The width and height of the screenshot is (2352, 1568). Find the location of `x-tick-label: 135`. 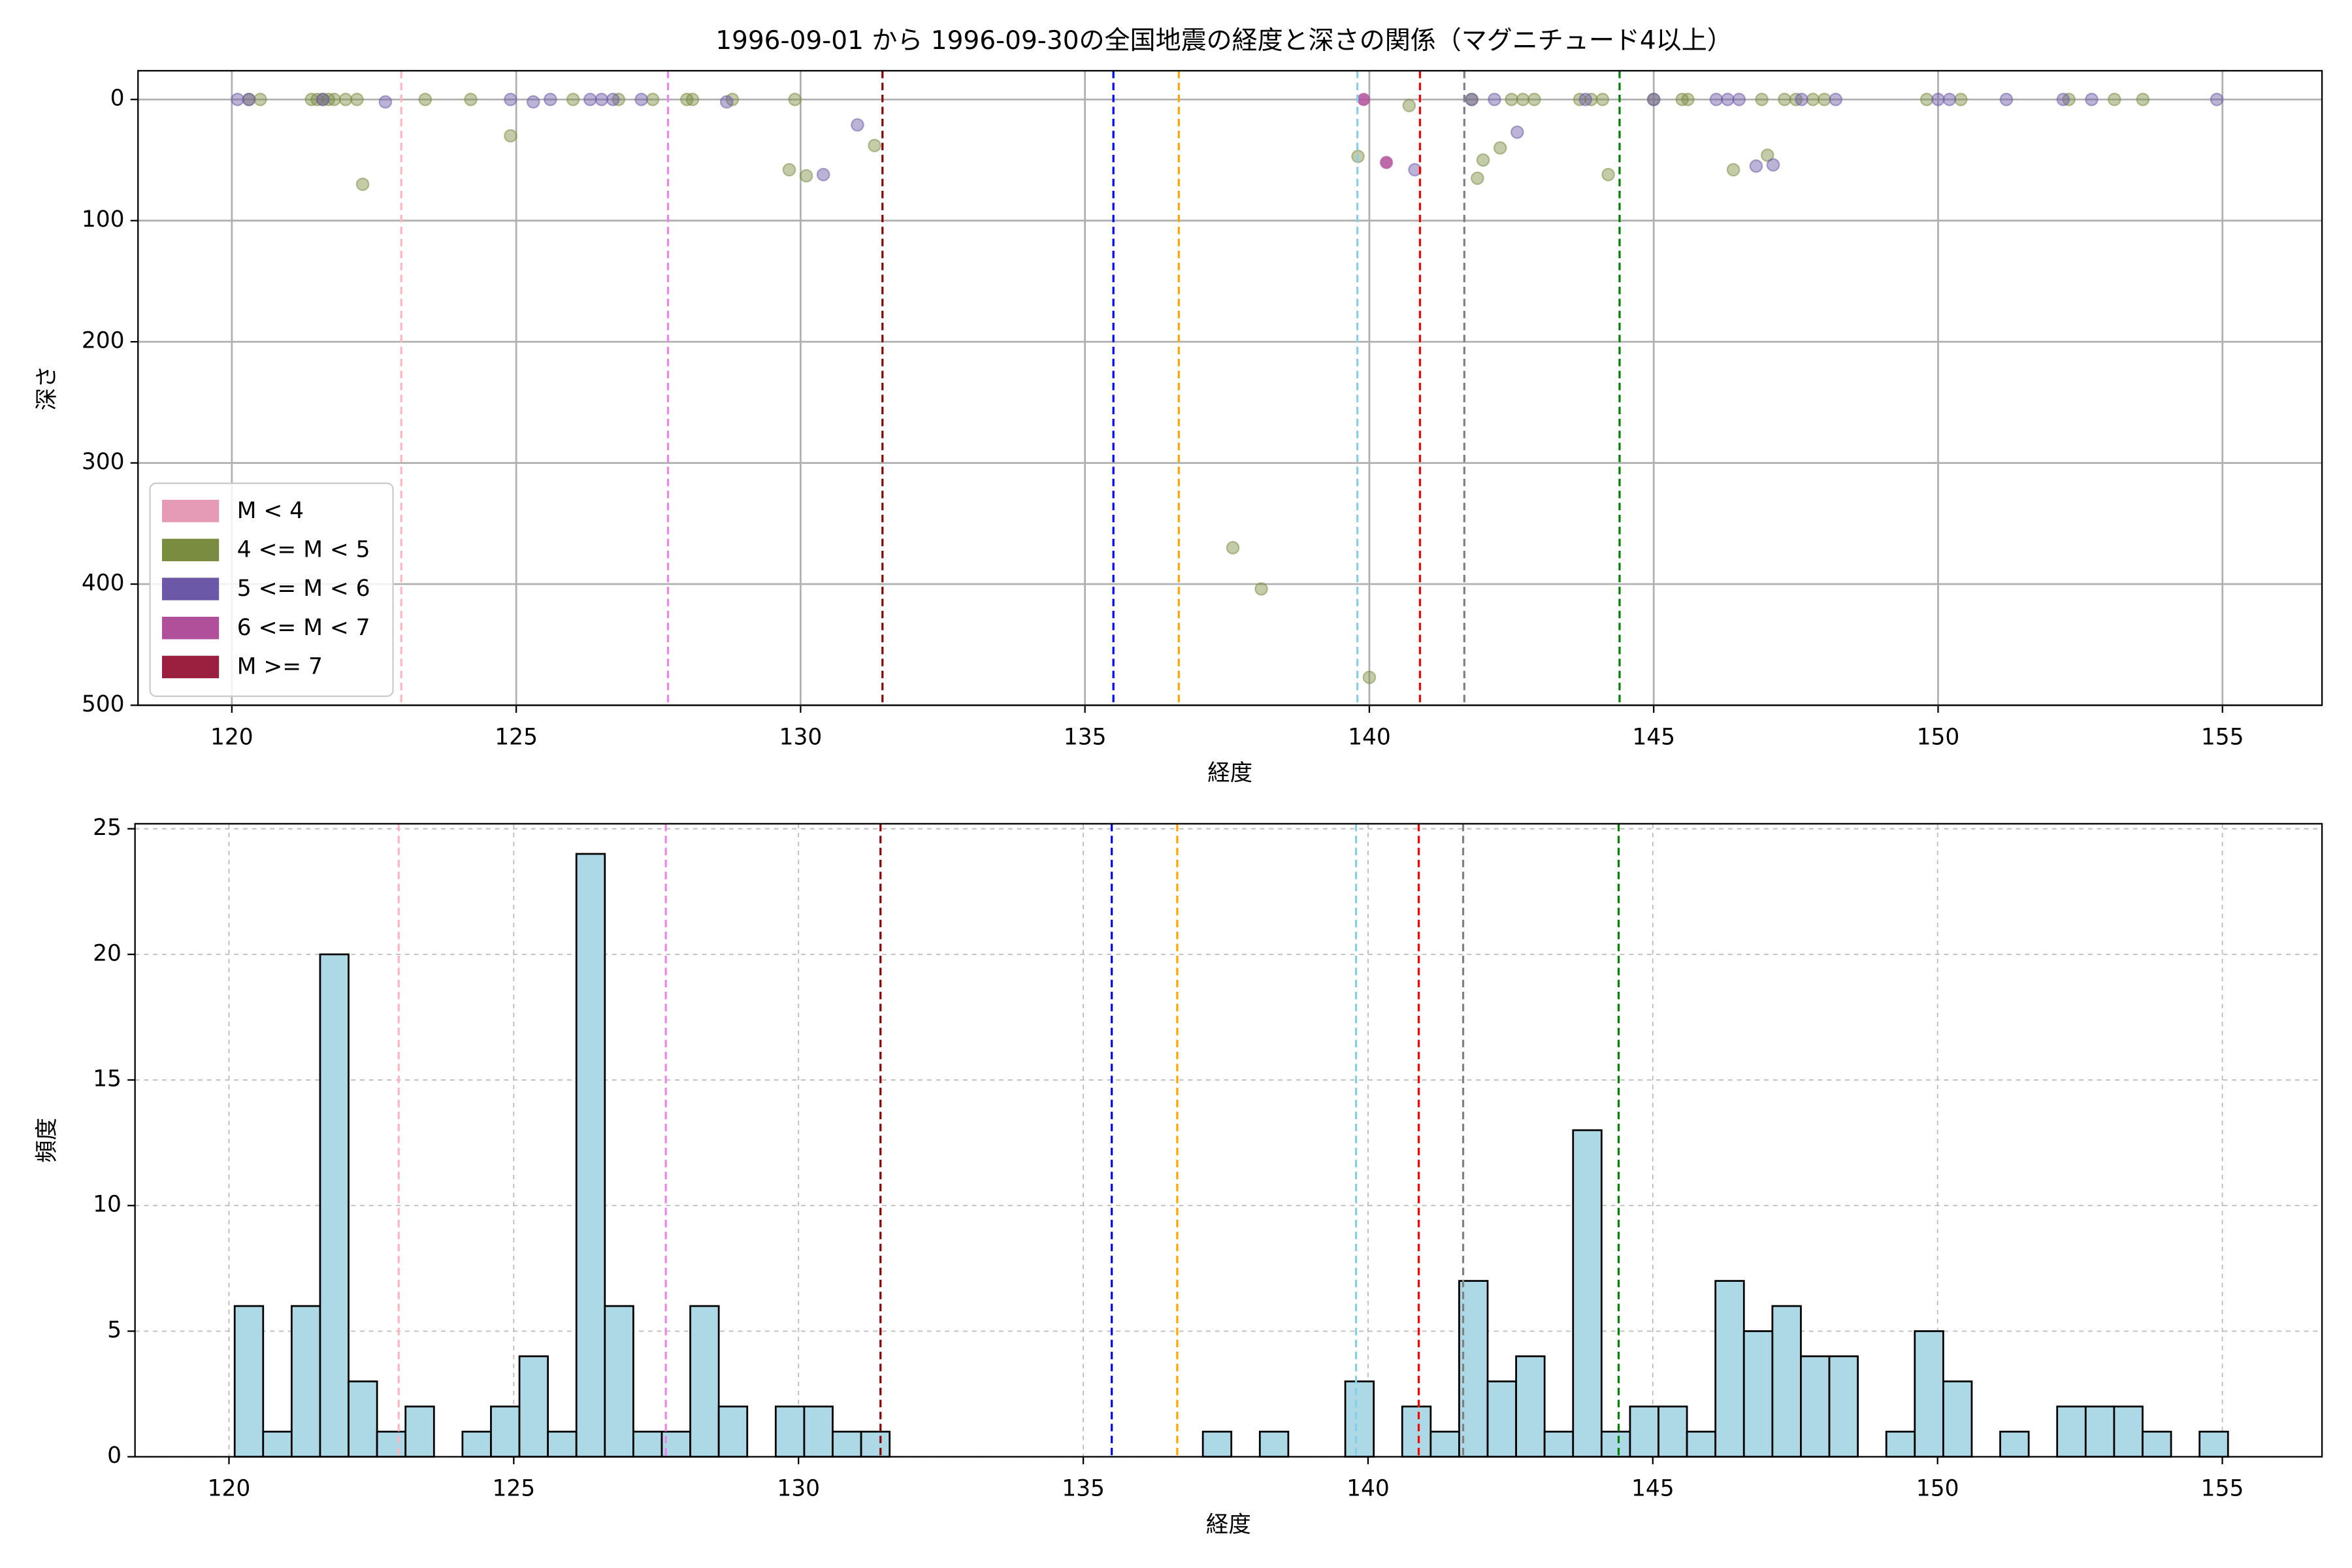

x-tick-label: 135 is located at coordinates (1083, 1489).